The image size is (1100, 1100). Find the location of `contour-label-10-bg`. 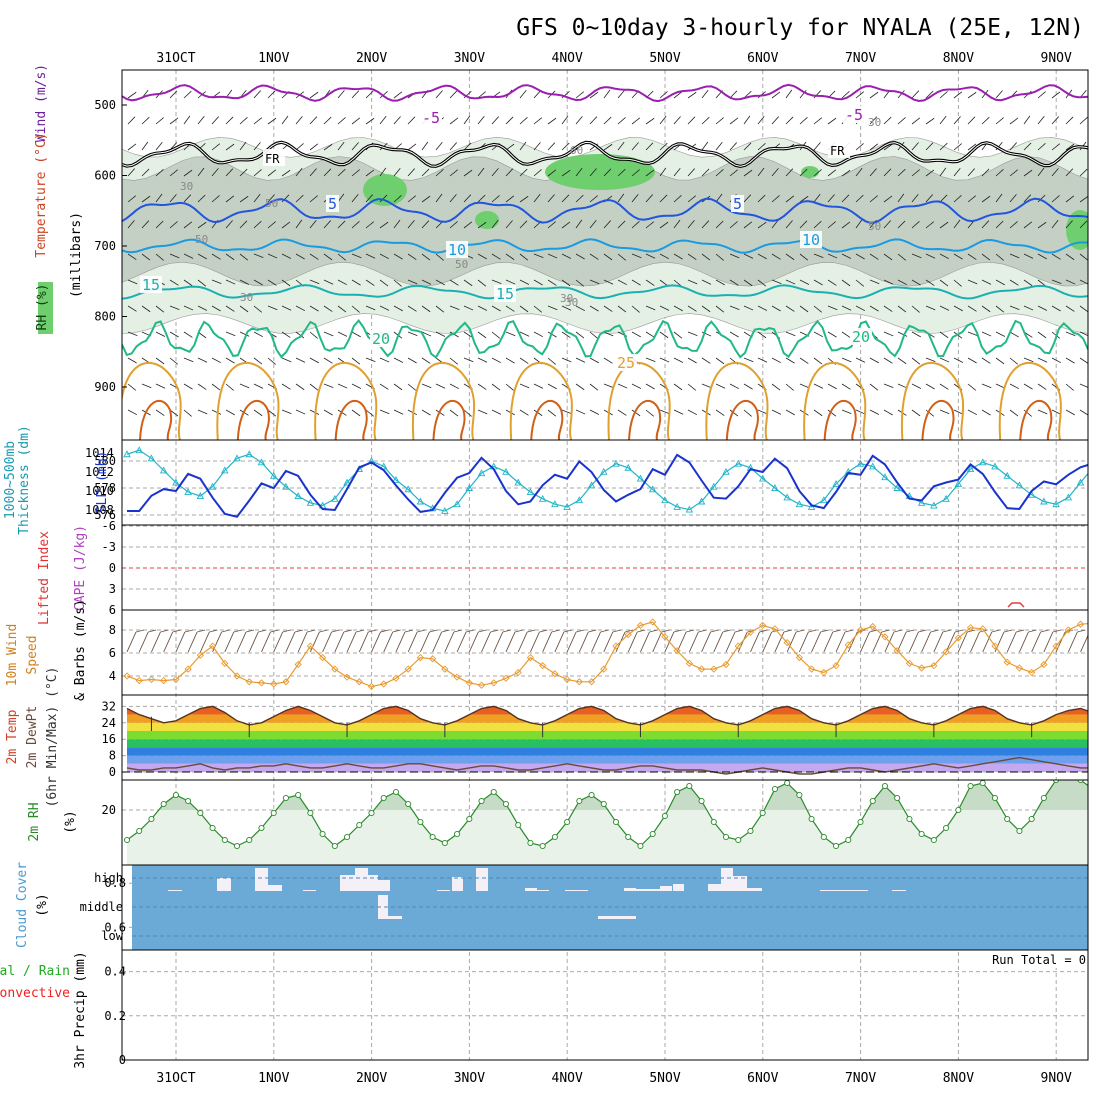

contour-label-10-bg is located at coordinates (457, 249).